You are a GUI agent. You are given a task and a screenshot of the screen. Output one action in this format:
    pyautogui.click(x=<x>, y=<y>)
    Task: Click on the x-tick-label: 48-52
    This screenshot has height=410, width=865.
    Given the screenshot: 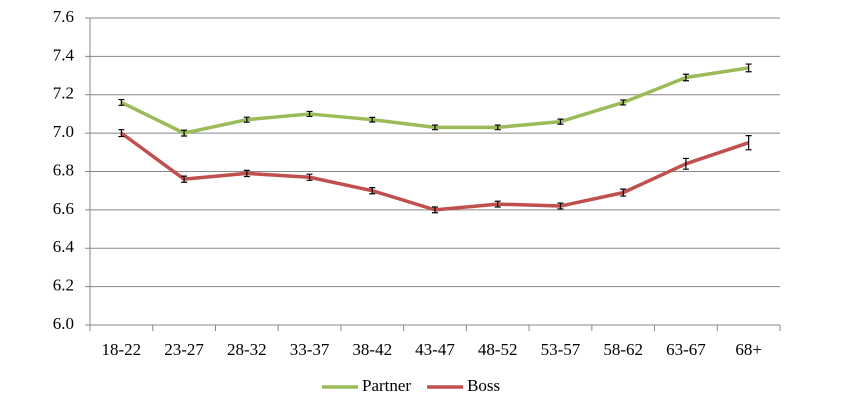 What is the action you would take?
    pyautogui.click(x=498, y=349)
    